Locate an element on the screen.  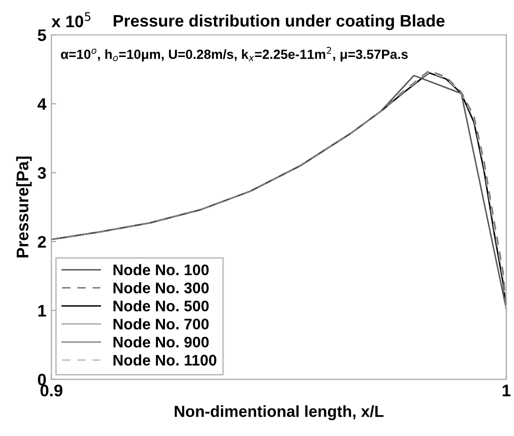
legend-label: Node No. 1100 is located at coordinates (165, 360).